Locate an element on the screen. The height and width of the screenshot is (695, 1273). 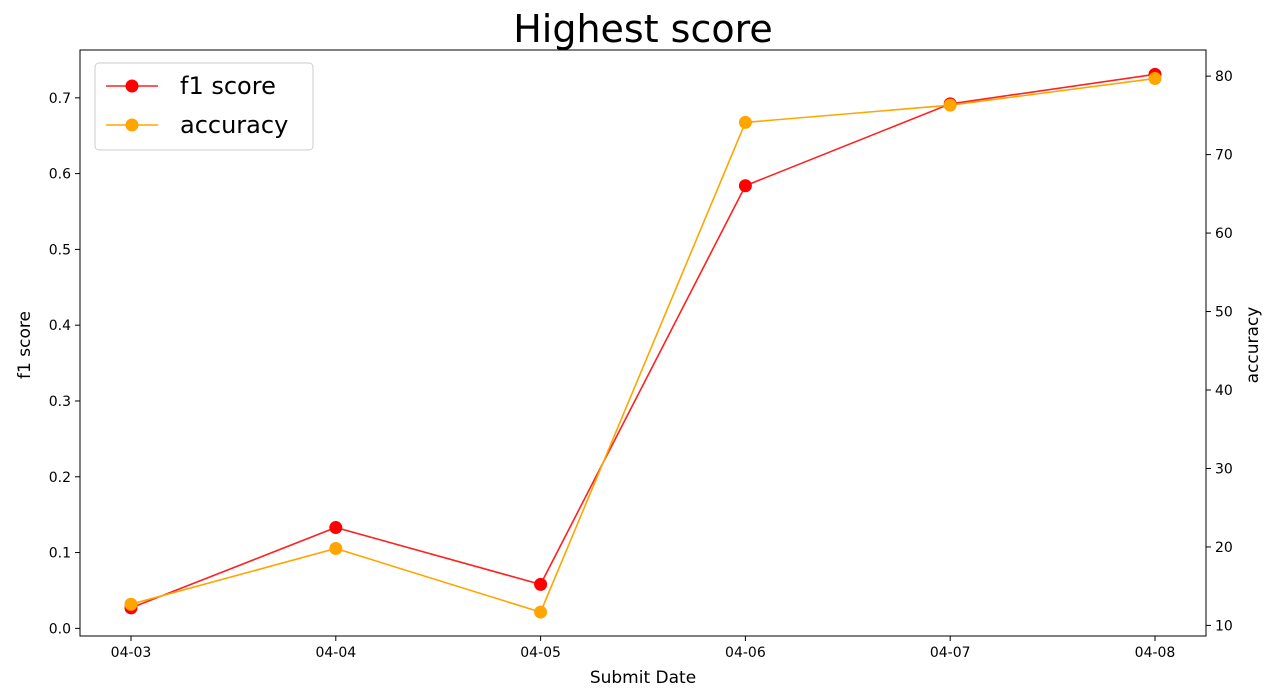
chart-title: Highest score is located at coordinates (643, 29).